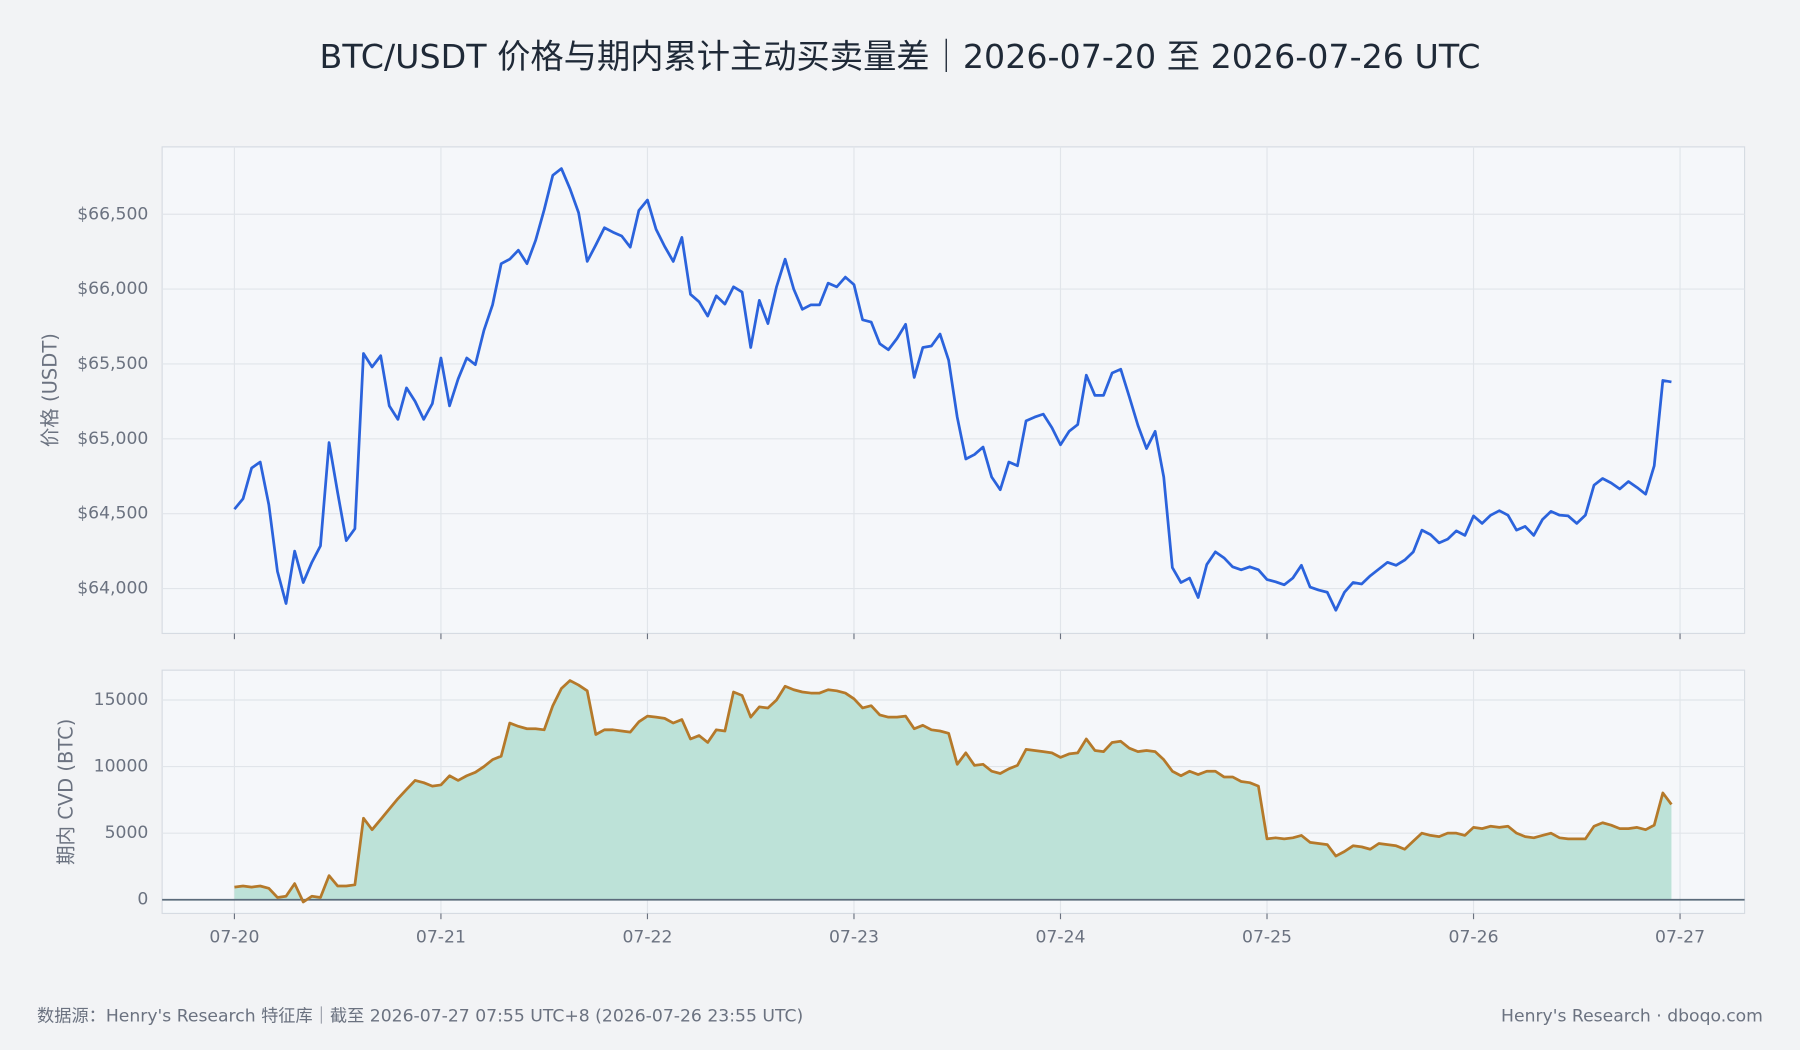 The image size is (1800, 1050). Describe the element at coordinates (1680, 938) in the screenshot. I see `x-tick-label: 07-27` at that location.